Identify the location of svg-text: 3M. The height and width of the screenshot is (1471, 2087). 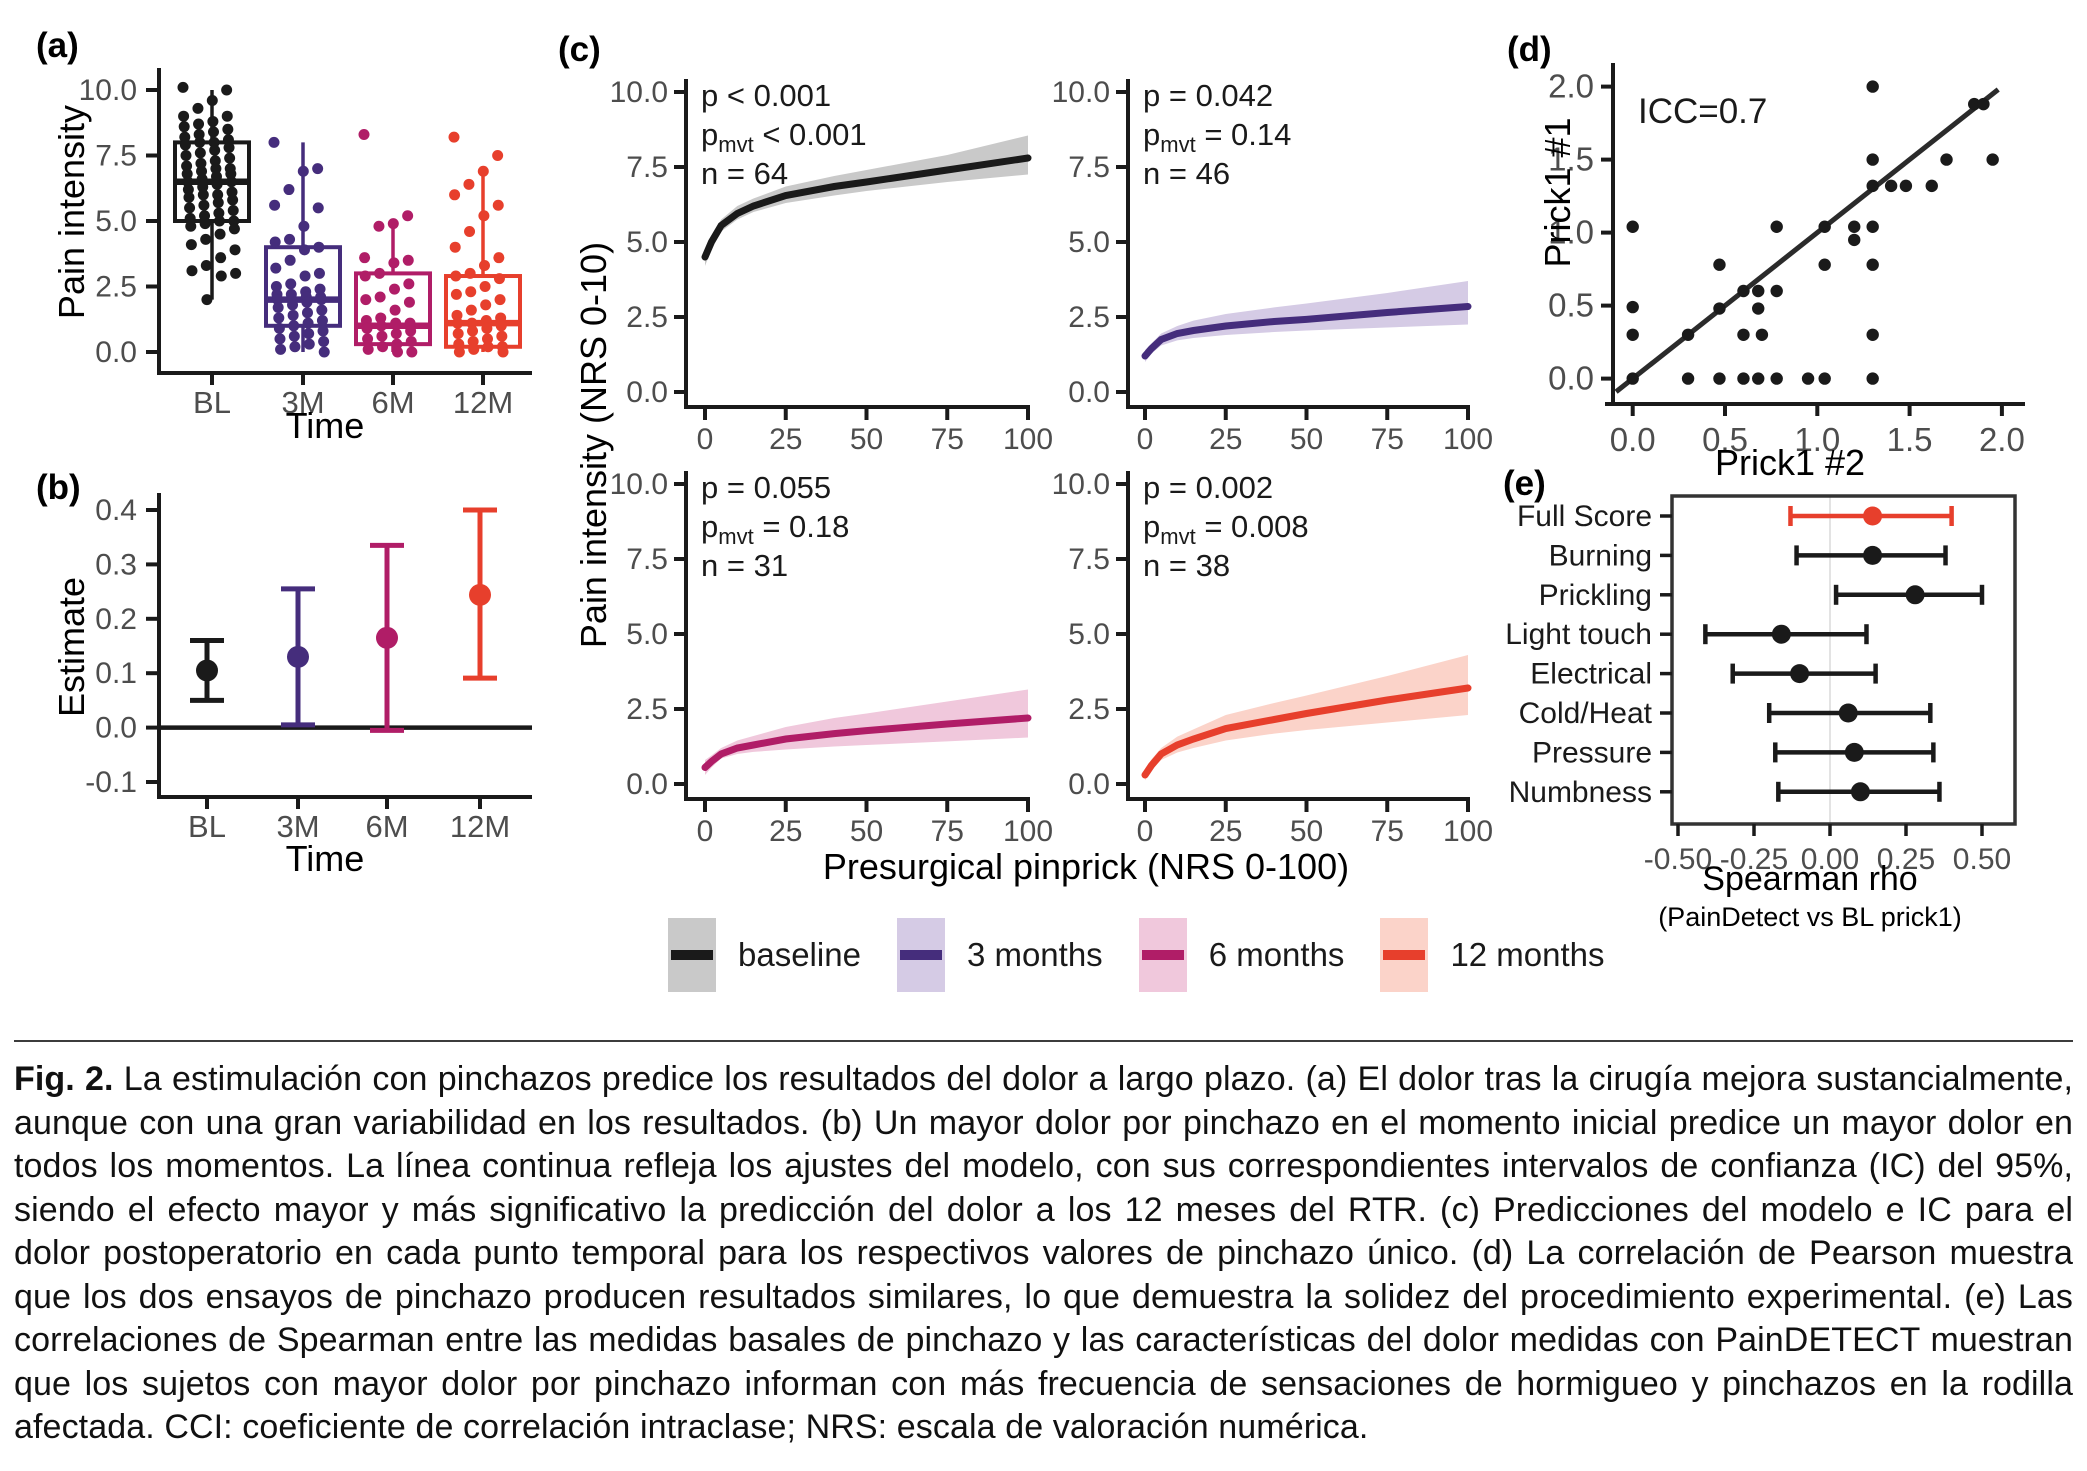
(297, 826).